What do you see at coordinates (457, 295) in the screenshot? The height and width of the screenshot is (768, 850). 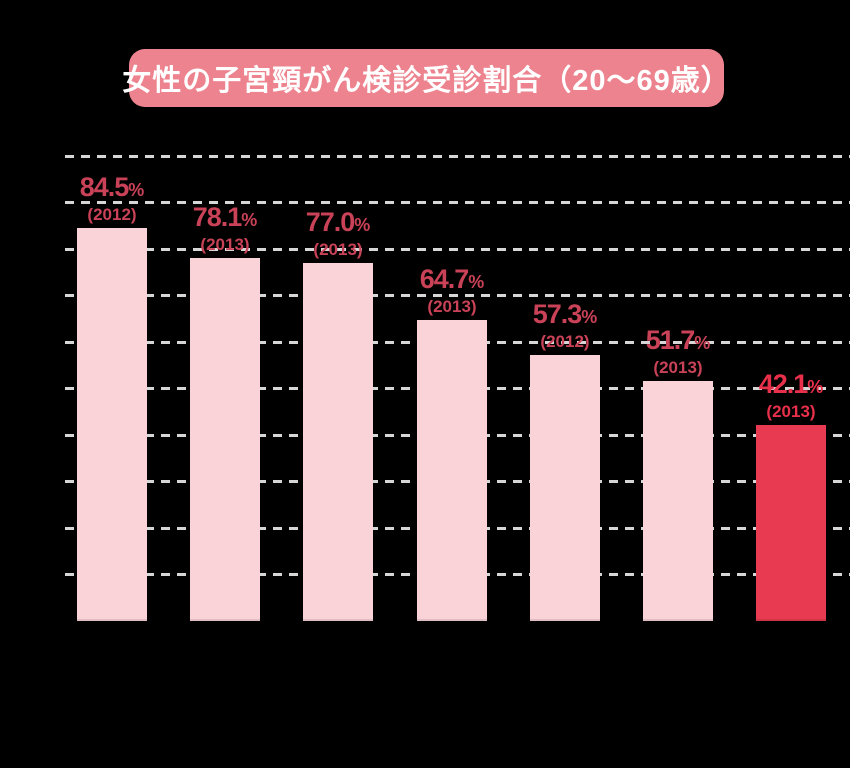 I see `gridline-70-percent` at bounding box center [457, 295].